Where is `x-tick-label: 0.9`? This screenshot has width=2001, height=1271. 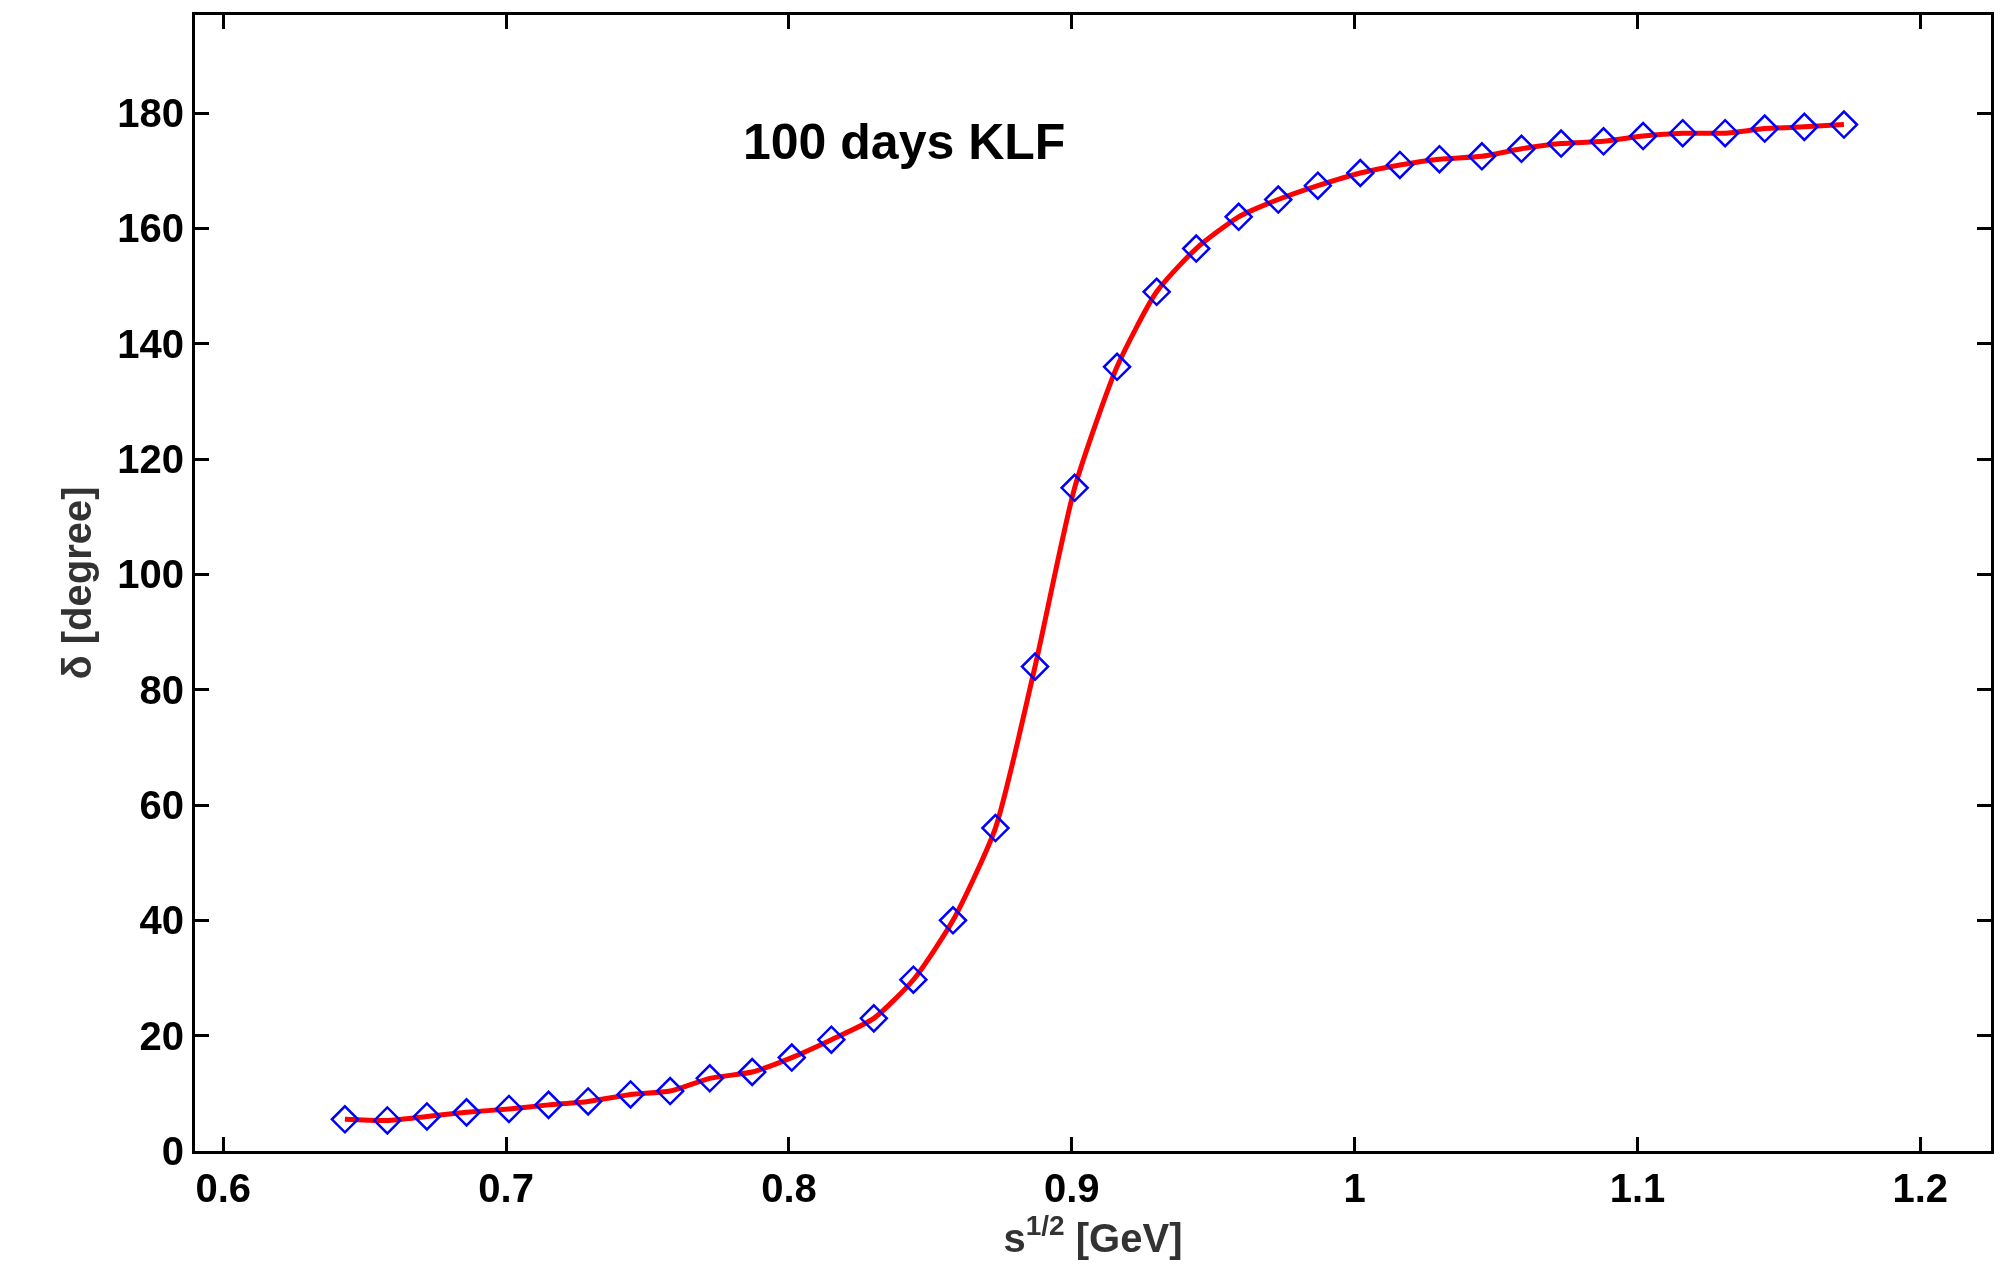
x-tick-label: 0.9 is located at coordinates (1071, 1188).